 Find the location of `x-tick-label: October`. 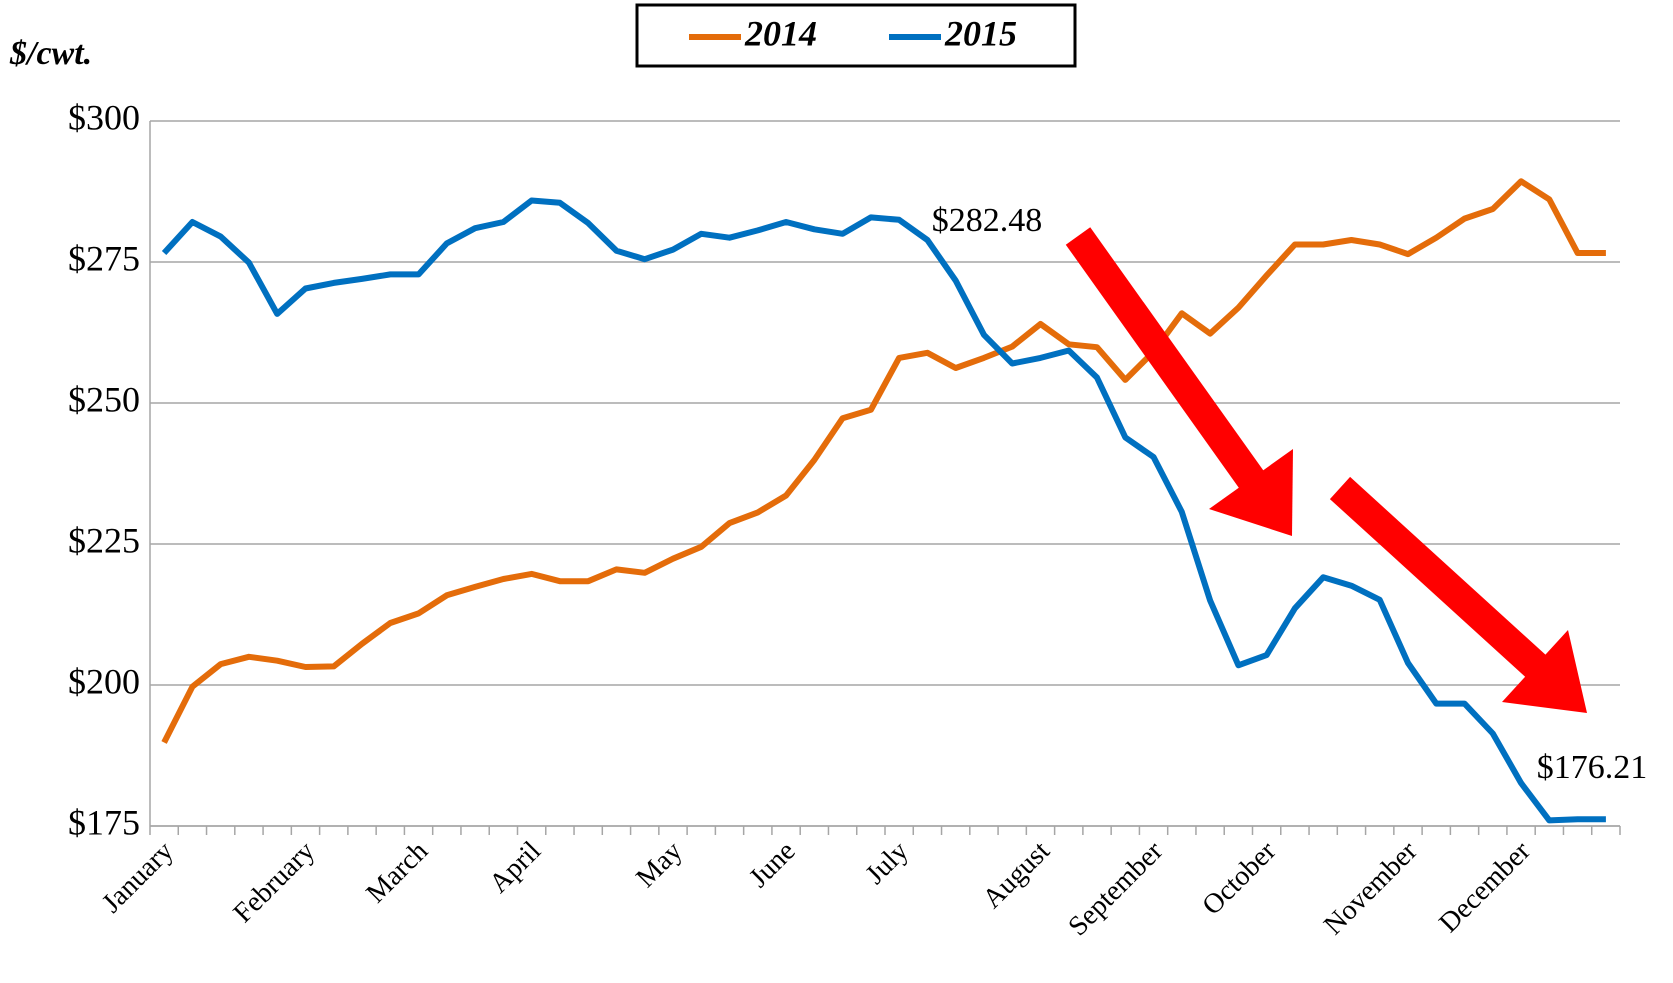

x-tick-label: October is located at coordinates (1239, 878).